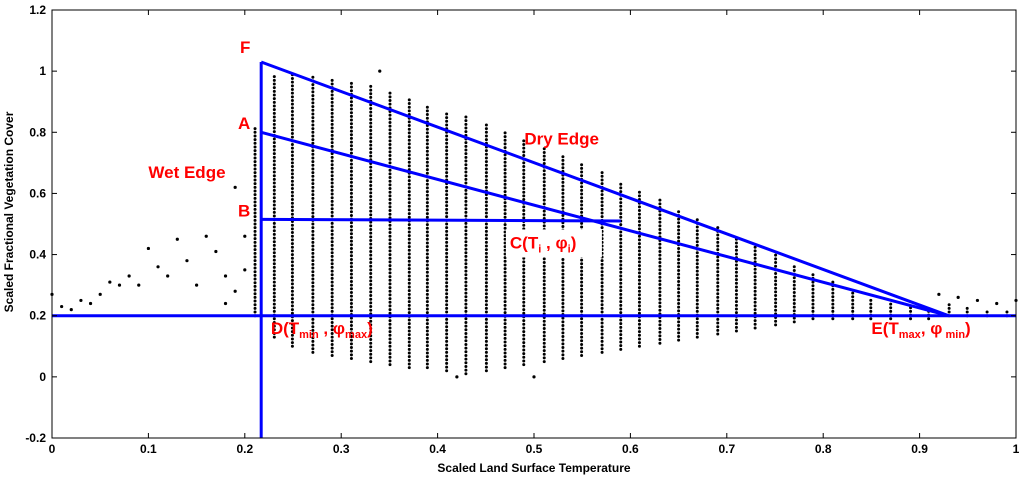 Image resolution: width=1024 pixels, height=479 pixels. I want to click on annotation-part: , φ, so click(554, 242).